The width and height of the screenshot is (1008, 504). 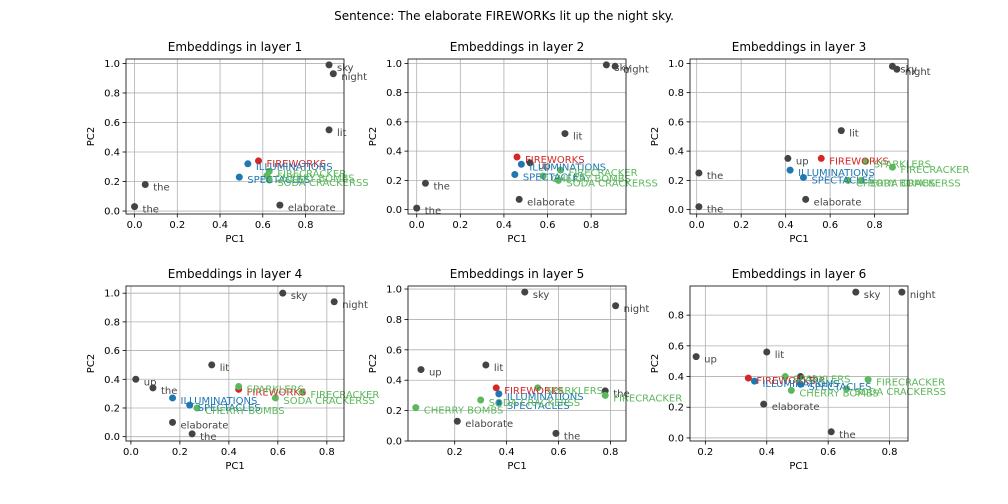 I want to click on x-tick-label: 0.0, so click(x=131, y=452).